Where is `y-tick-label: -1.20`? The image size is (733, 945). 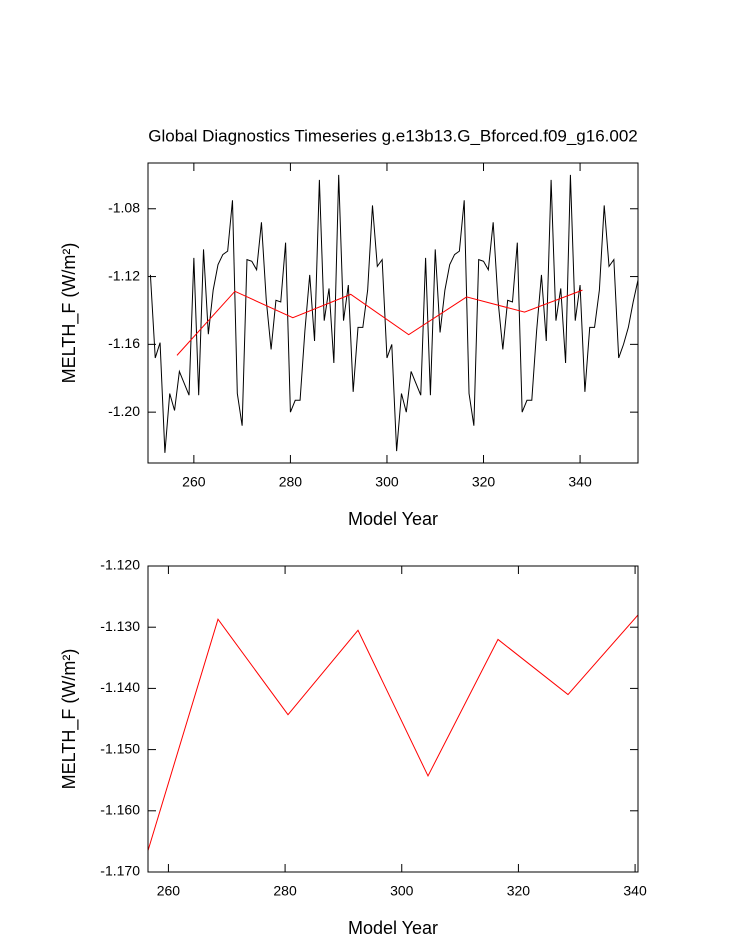 y-tick-label: -1.20 is located at coordinates (124, 411).